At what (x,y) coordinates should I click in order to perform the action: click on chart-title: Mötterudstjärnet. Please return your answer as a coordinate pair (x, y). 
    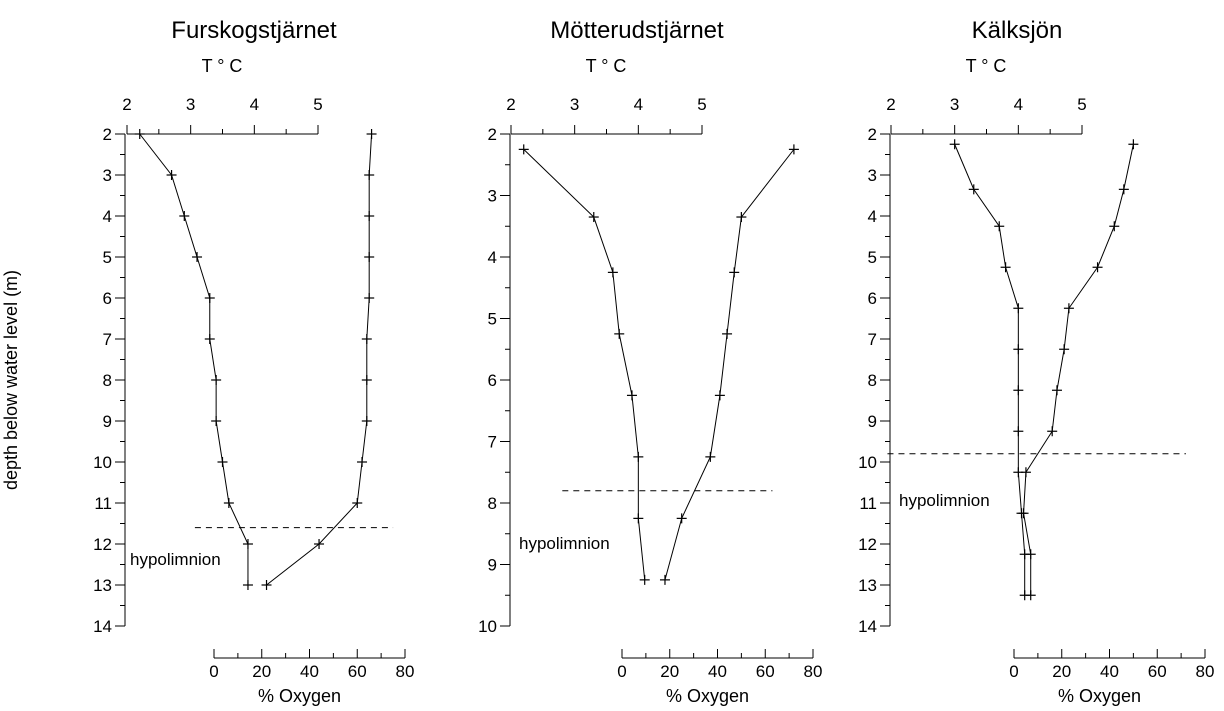
    Looking at the image, I should click on (637, 30).